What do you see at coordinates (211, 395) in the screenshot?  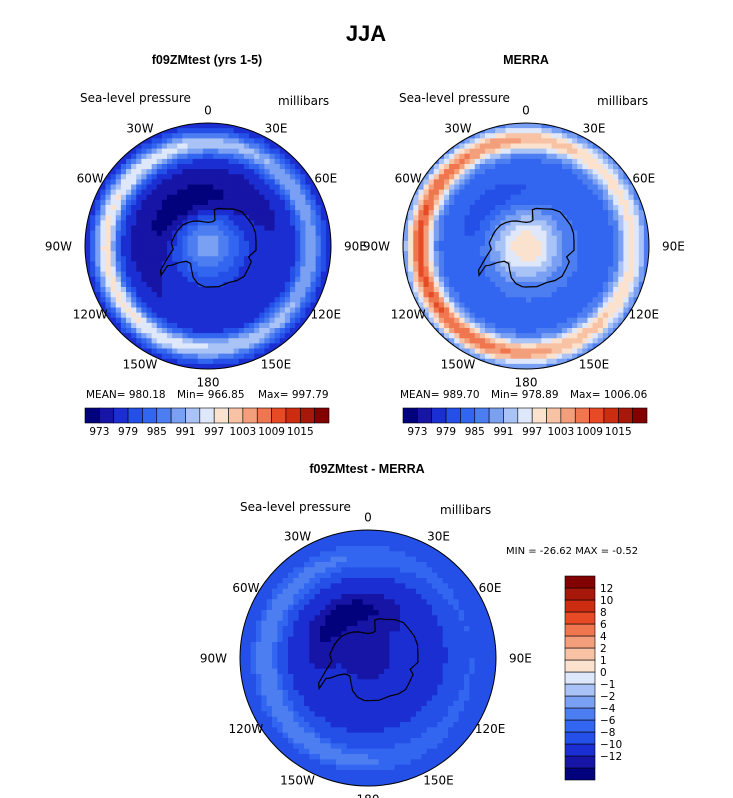 I see `panel-model-min: Min= 966.85` at bounding box center [211, 395].